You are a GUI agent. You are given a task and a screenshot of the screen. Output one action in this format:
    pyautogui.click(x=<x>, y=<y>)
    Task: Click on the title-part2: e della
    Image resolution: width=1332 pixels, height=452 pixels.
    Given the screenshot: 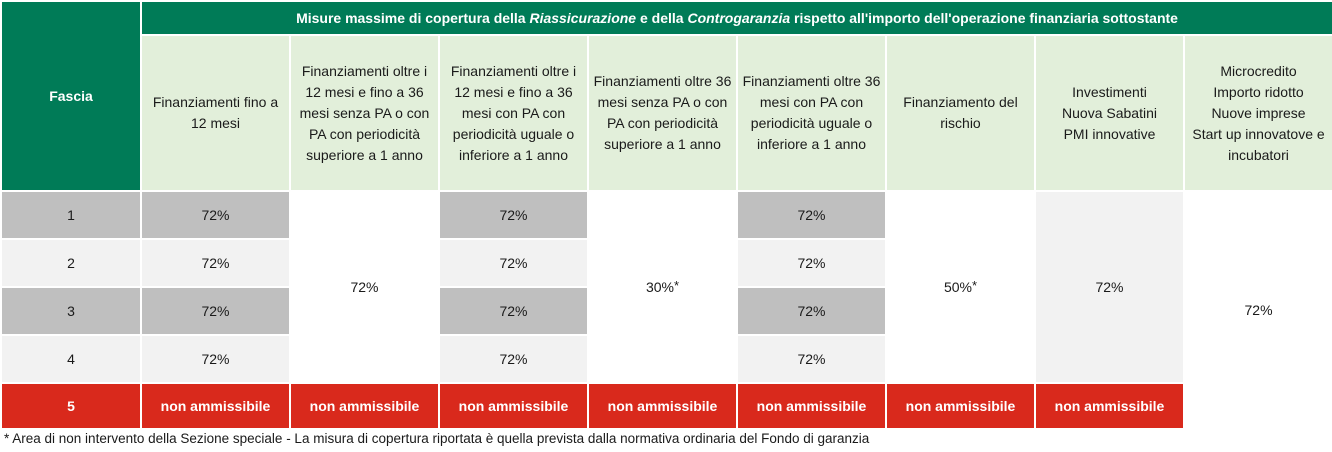 What is the action you would take?
    pyautogui.click(x=662, y=17)
    